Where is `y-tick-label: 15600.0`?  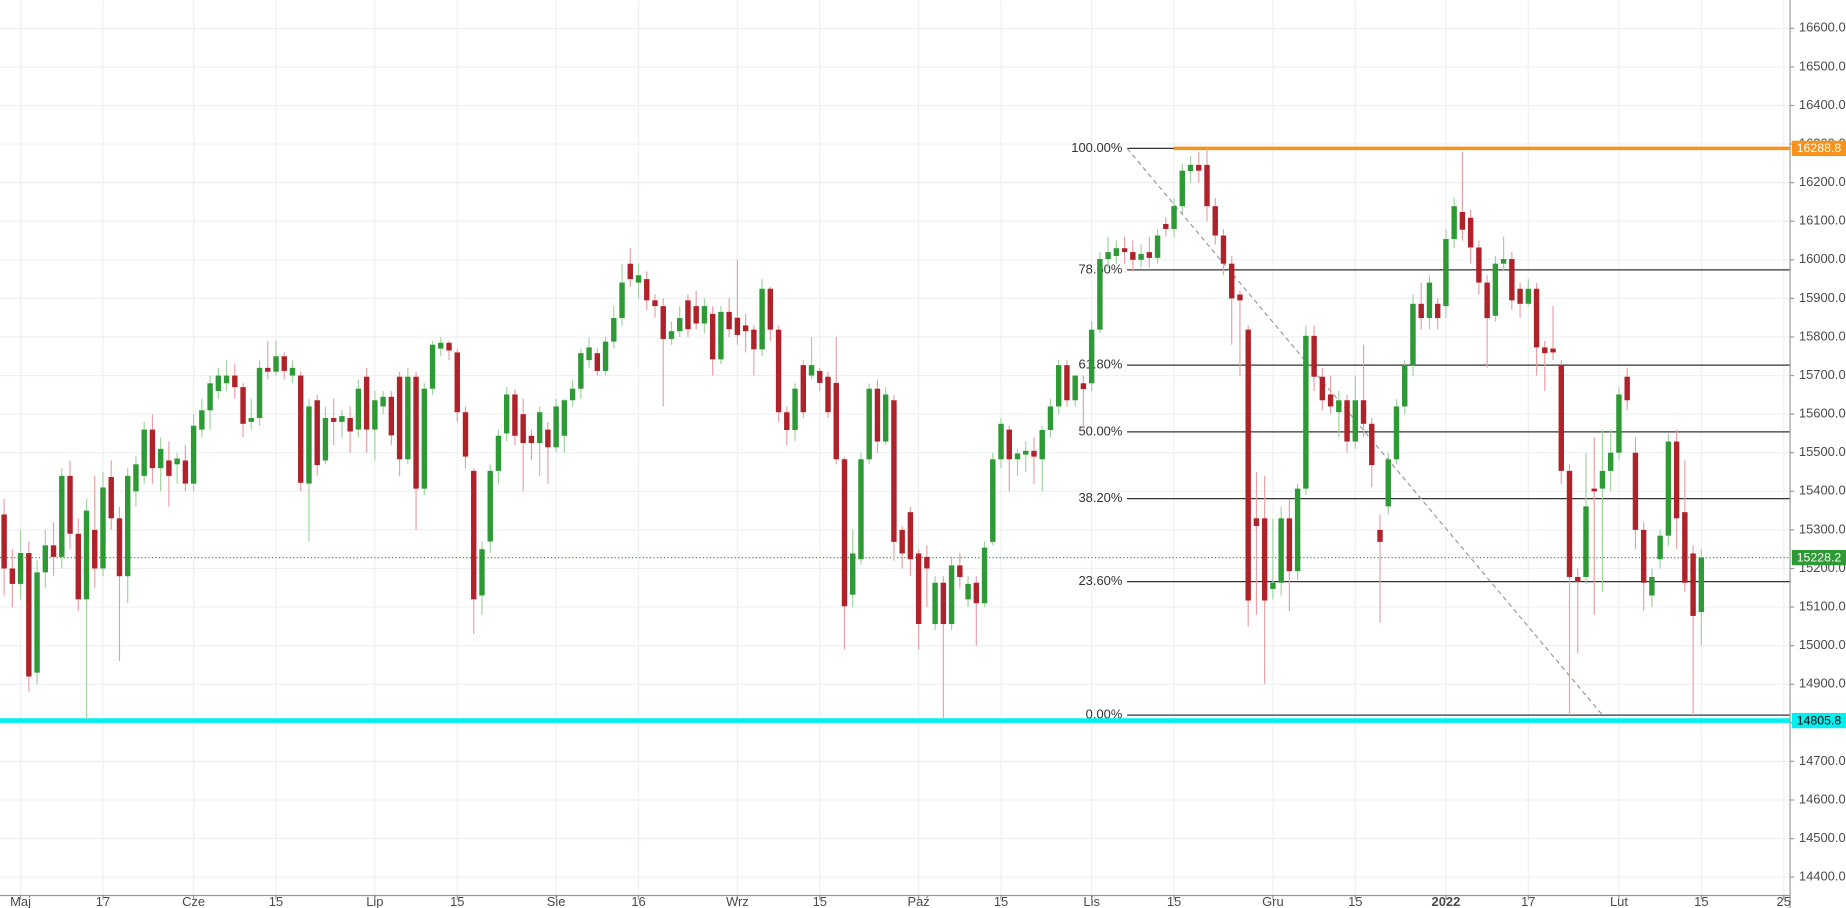
y-tick-label: 15600.0 is located at coordinates (1822, 413).